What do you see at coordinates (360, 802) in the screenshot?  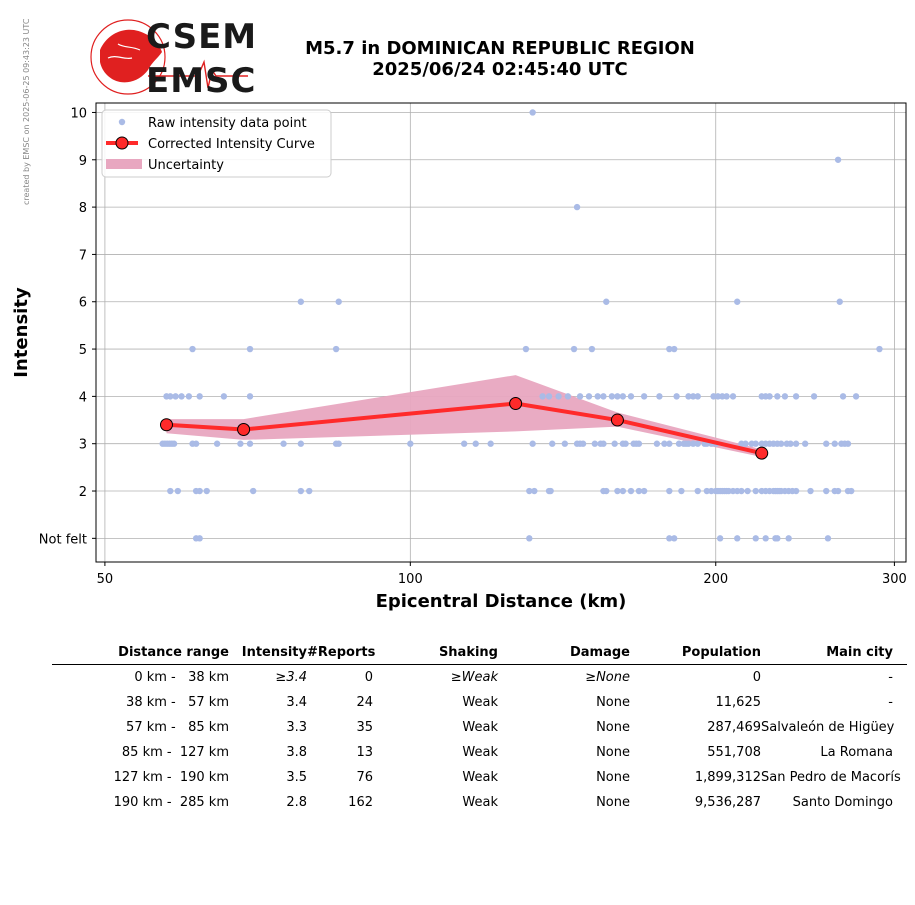 I see `cell-reports: 162` at bounding box center [360, 802].